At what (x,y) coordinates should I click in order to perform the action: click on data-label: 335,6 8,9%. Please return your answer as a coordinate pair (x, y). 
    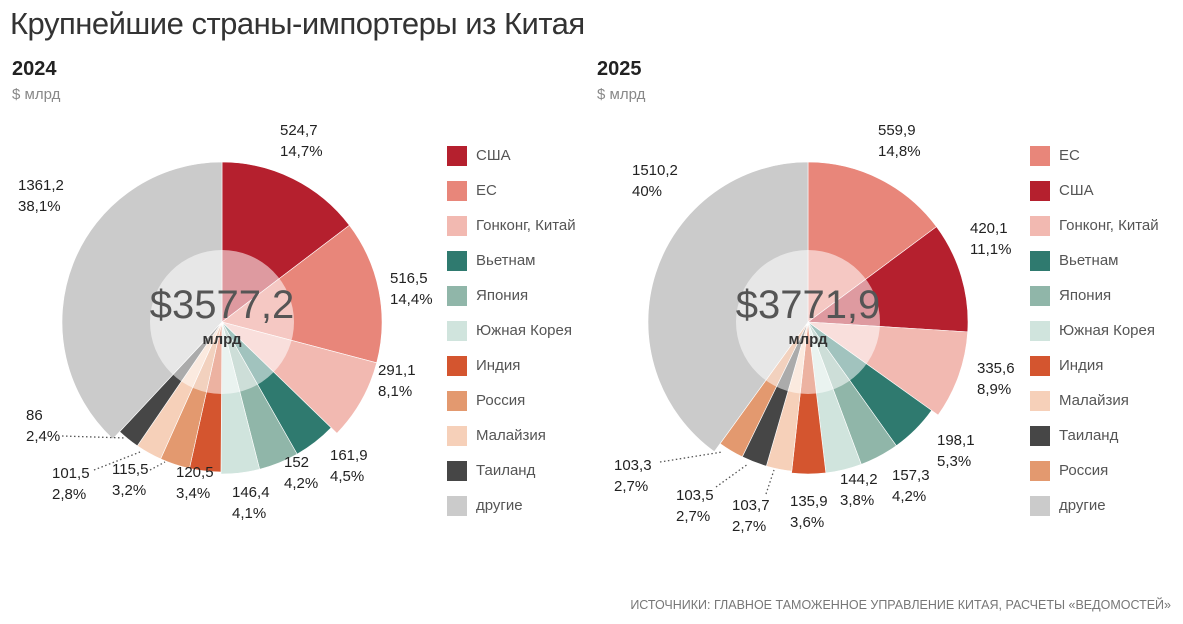
    Looking at the image, I should click on (996, 379).